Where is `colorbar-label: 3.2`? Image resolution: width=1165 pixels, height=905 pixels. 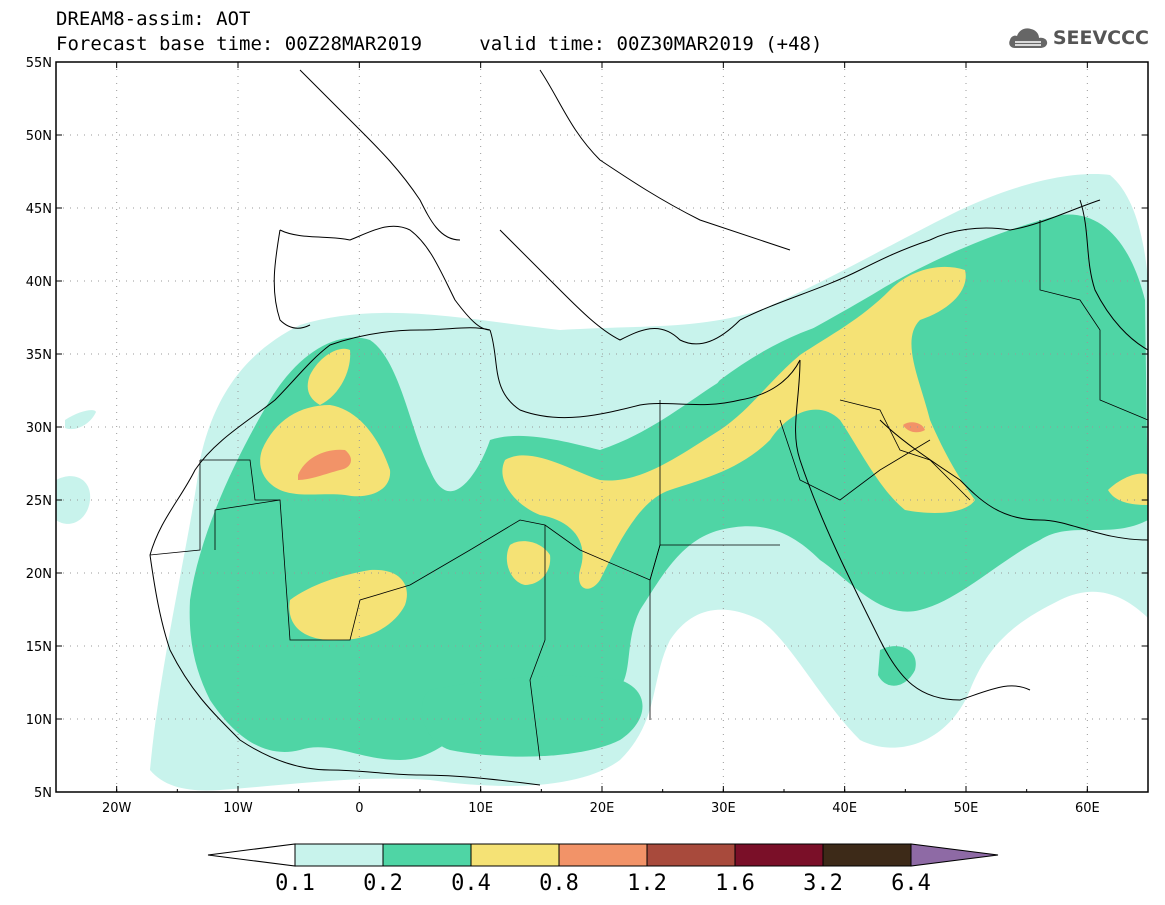 colorbar-label: 3.2 is located at coordinates (823, 883).